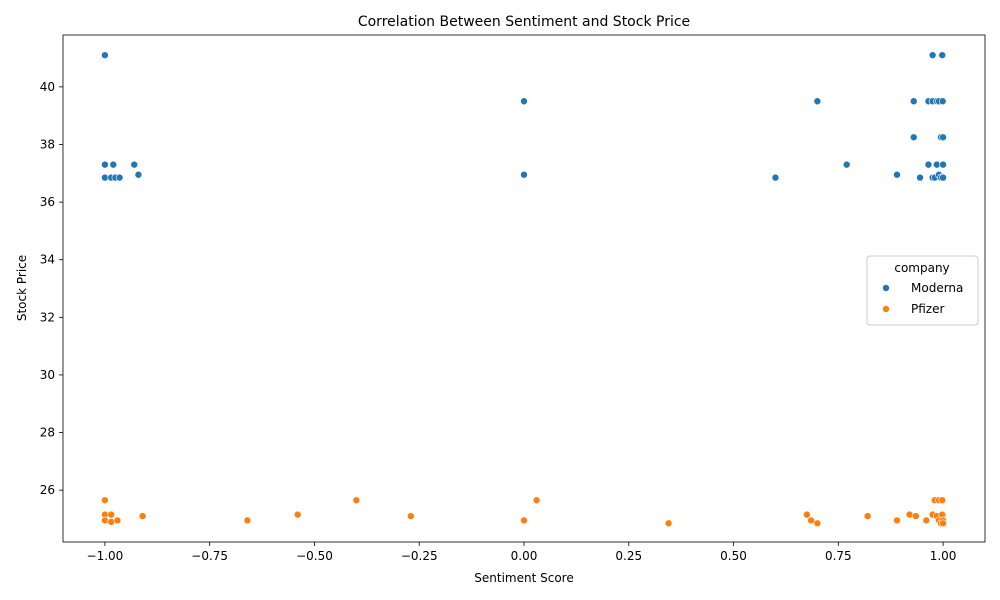  What do you see at coordinates (886, 309) in the screenshot?
I see `legend-marker-pfizer` at bounding box center [886, 309].